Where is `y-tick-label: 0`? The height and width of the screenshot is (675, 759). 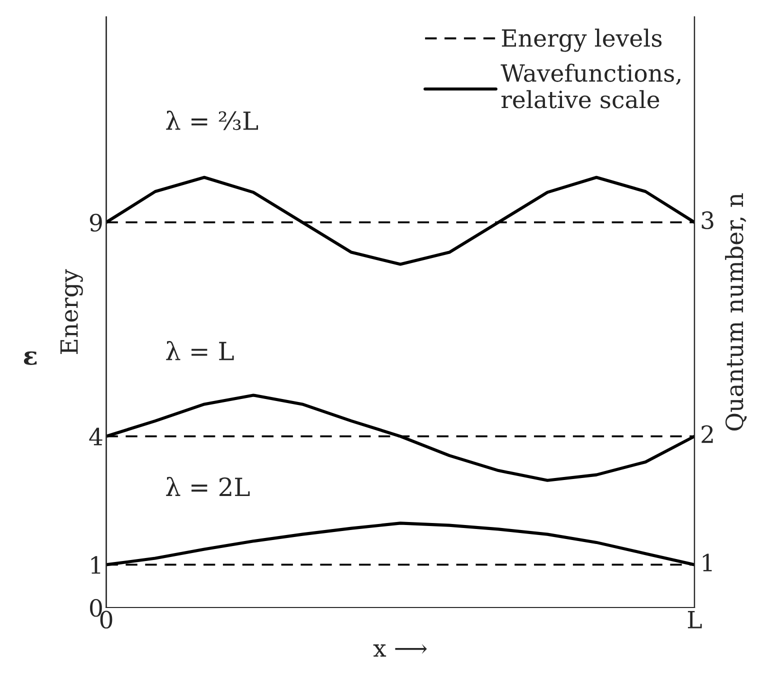 y-tick-label: 0 is located at coordinates (96, 607).